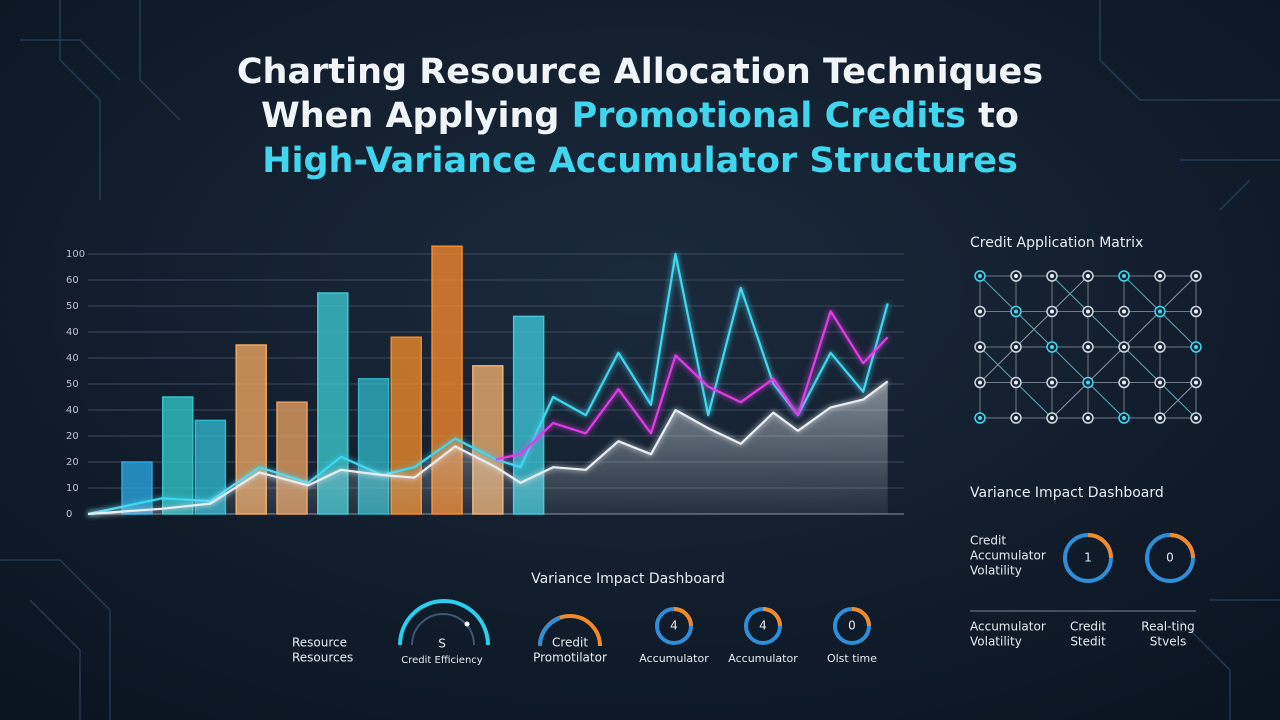  Describe the element at coordinates (319, 643) in the screenshot. I see `label: Resource` at that location.